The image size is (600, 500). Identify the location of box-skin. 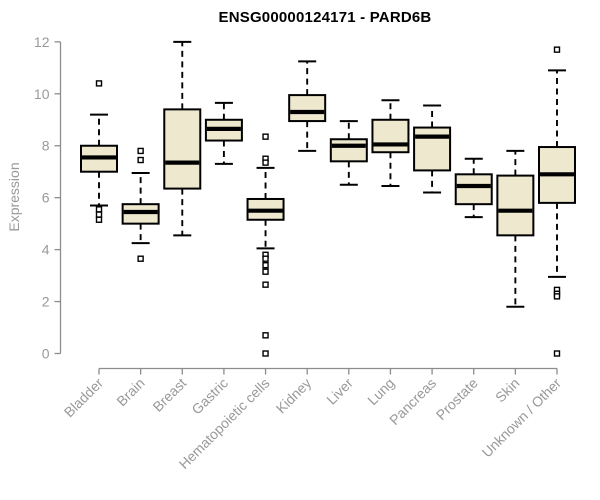
(515, 228).